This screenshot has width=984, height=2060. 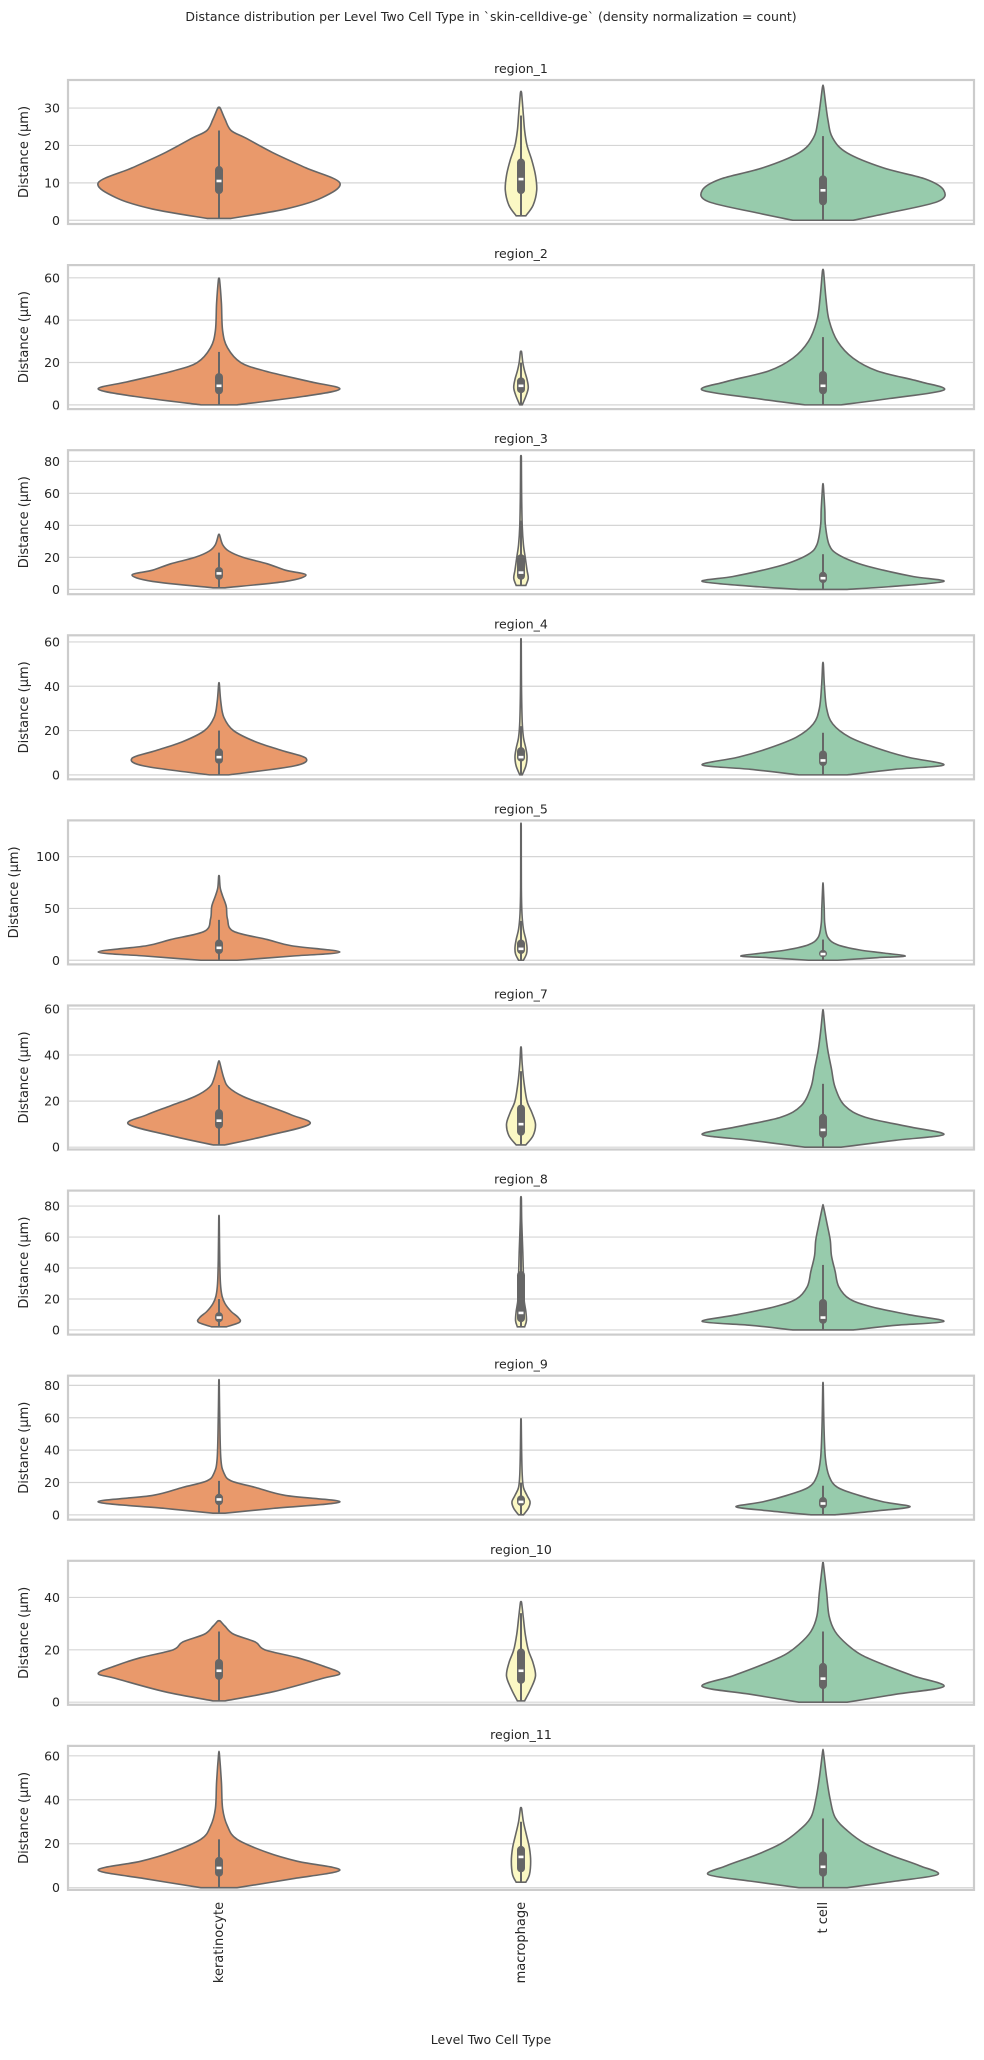 What do you see at coordinates (52, 108) in the screenshot?
I see `y-tick-label: 30` at bounding box center [52, 108].